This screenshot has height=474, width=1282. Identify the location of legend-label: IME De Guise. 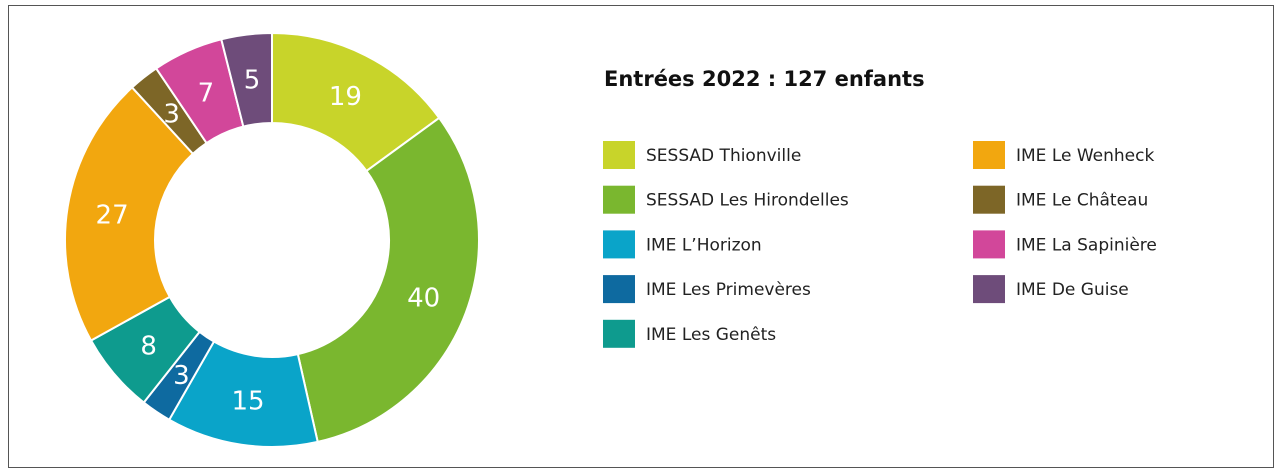
(1072, 290).